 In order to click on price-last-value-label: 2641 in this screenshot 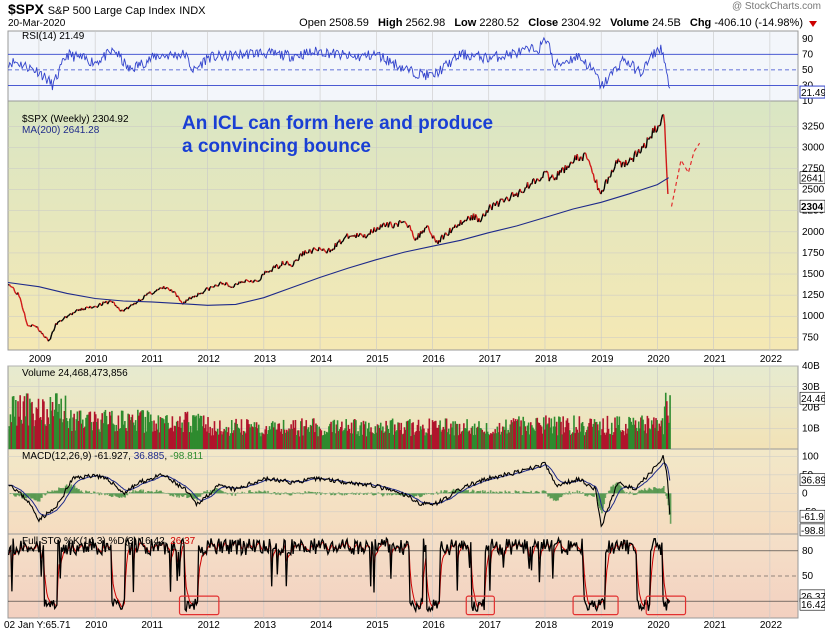, I will do `click(812, 179)`.